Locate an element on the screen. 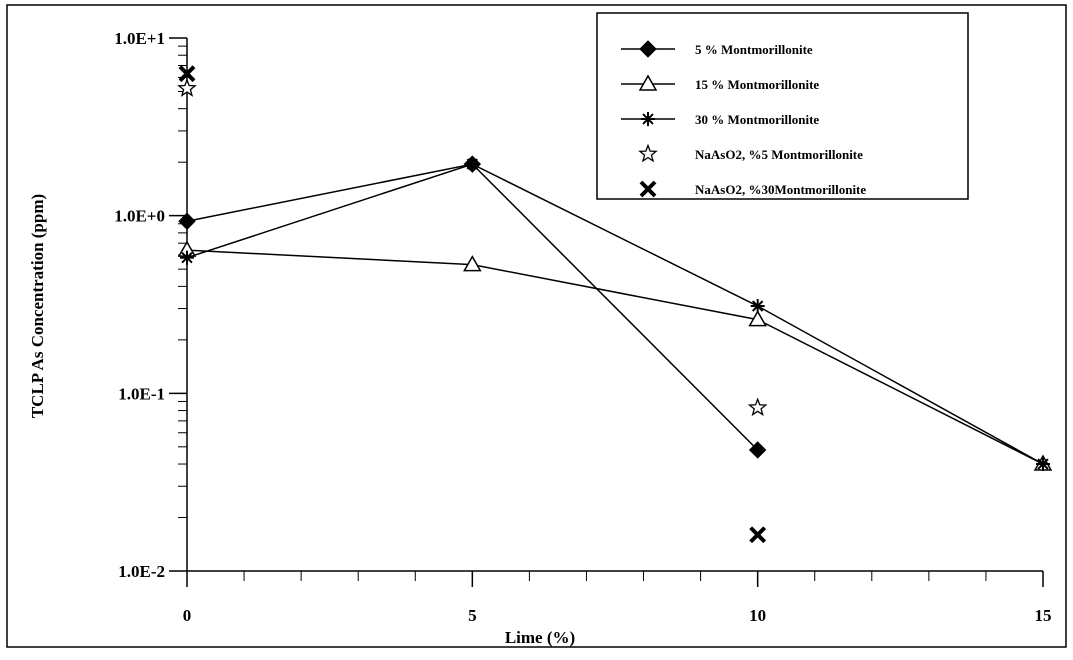 The width and height of the screenshot is (1073, 660). x-axis-title: Lime (%) is located at coordinates (540, 637).